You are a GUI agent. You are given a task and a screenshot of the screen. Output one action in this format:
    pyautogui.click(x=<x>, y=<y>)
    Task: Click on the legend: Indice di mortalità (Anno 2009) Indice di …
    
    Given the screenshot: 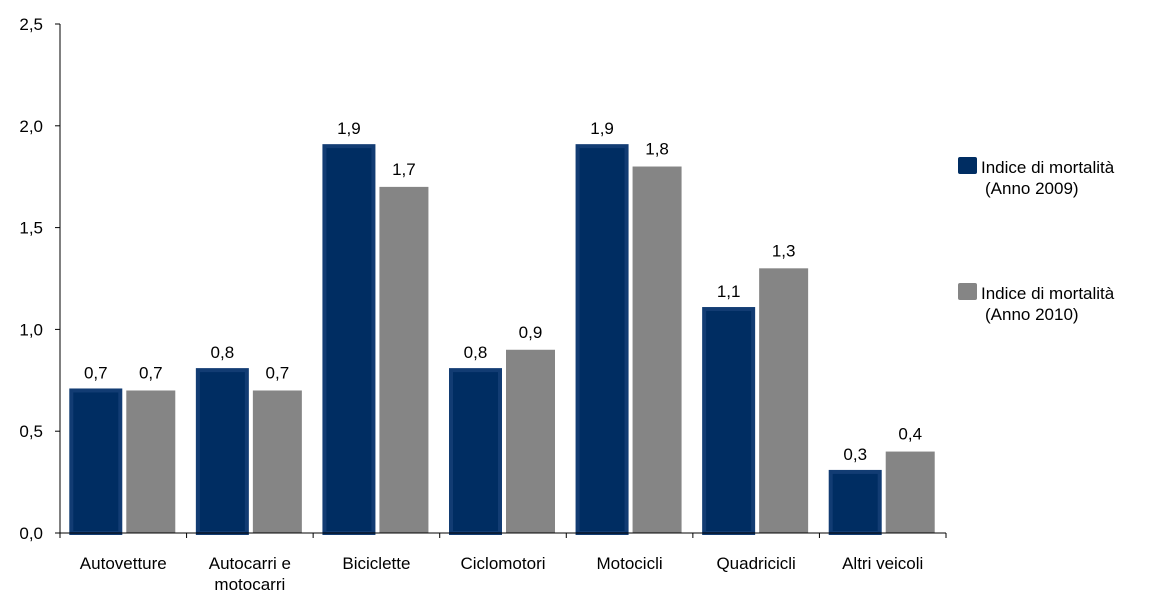 What is the action you would take?
    pyautogui.click(x=1036, y=240)
    